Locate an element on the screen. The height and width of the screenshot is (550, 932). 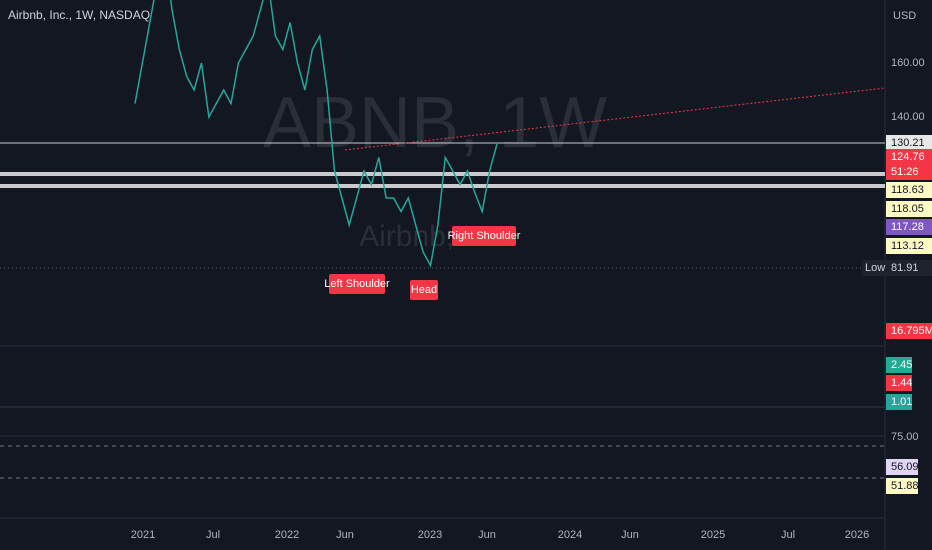
low-badge-bg is located at coordinates (909, 268).